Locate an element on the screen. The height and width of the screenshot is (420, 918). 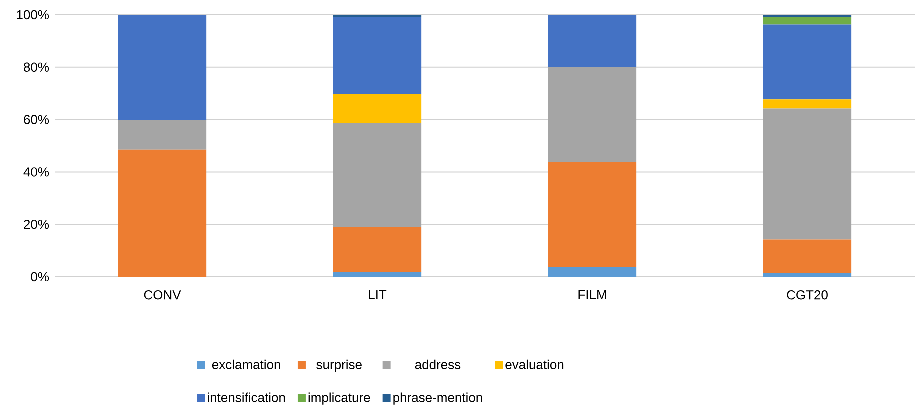
x-tick-label: LIT is located at coordinates (378, 295).